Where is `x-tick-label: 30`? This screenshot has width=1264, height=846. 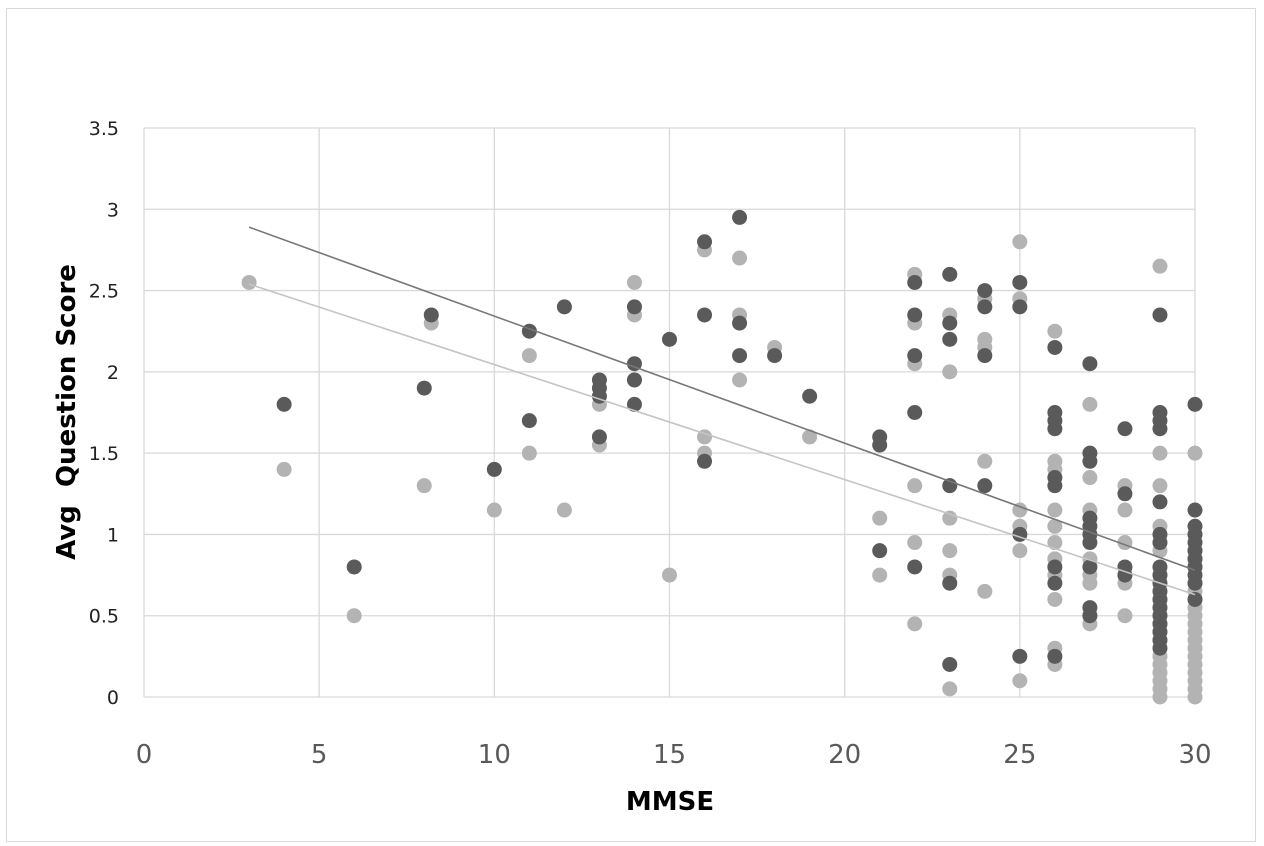
x-tick-label: 30 is located at coordinates (1194, 755).